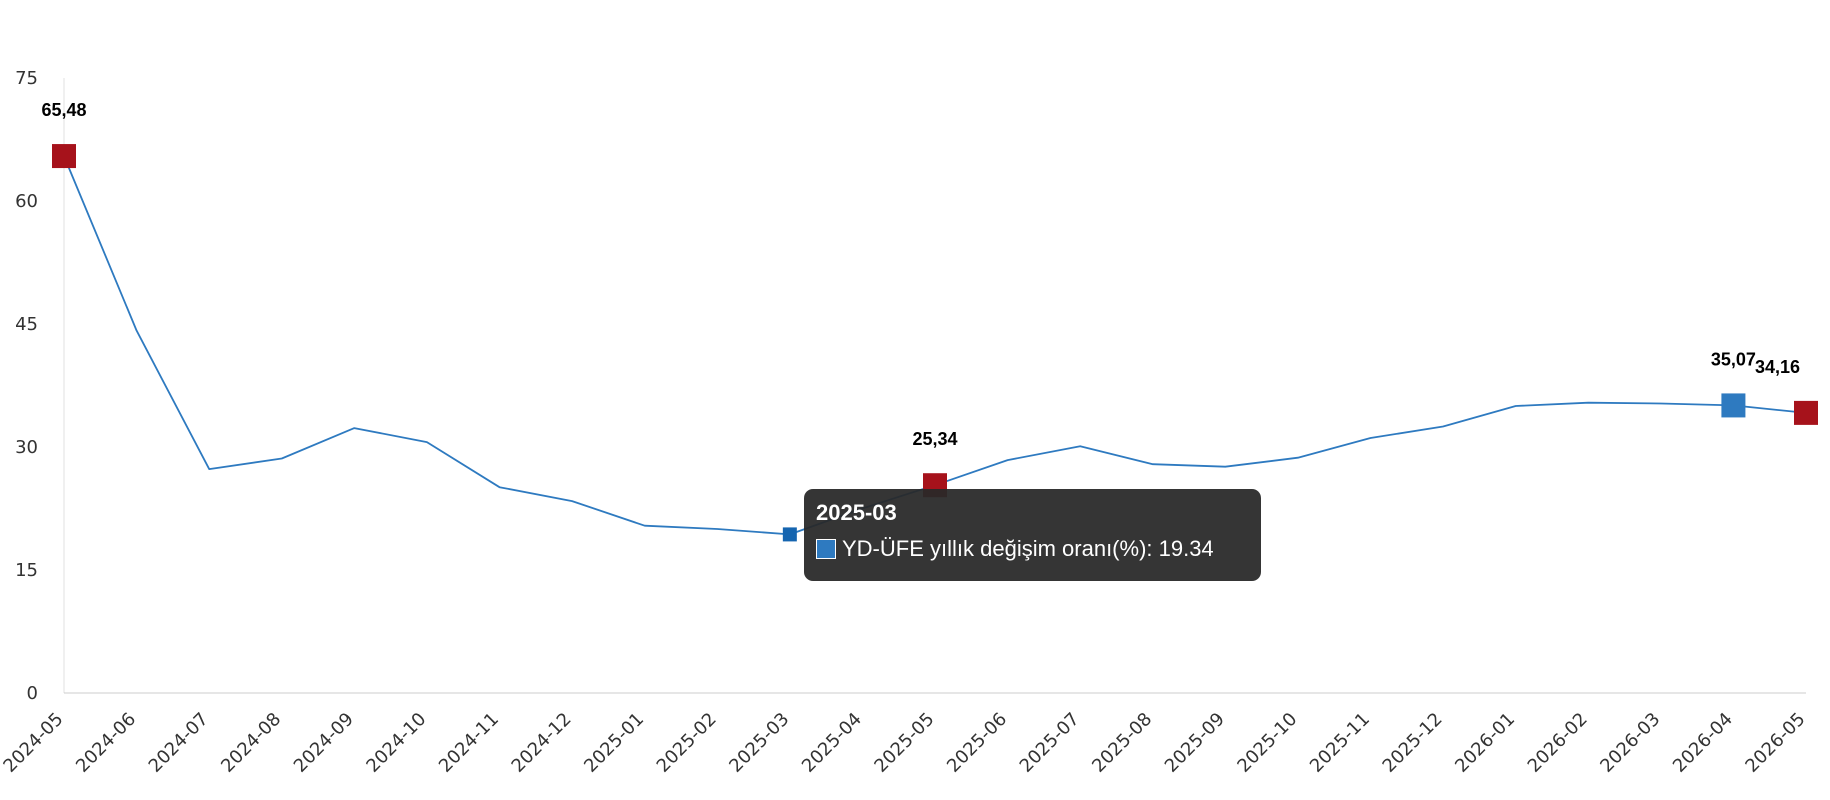 The height and width of the screenshot is (800, 1830). I want to click on y-tick-label: 0, so click(32, 693).